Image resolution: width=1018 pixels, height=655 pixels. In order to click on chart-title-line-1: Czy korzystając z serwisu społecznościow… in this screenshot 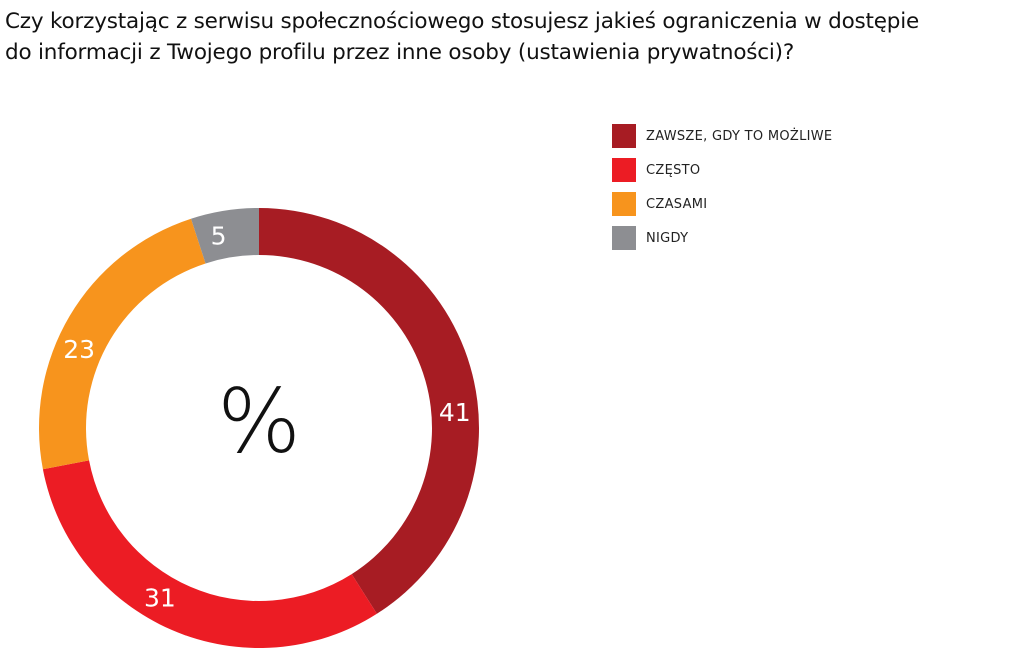, I will do `click(462, 21)`.